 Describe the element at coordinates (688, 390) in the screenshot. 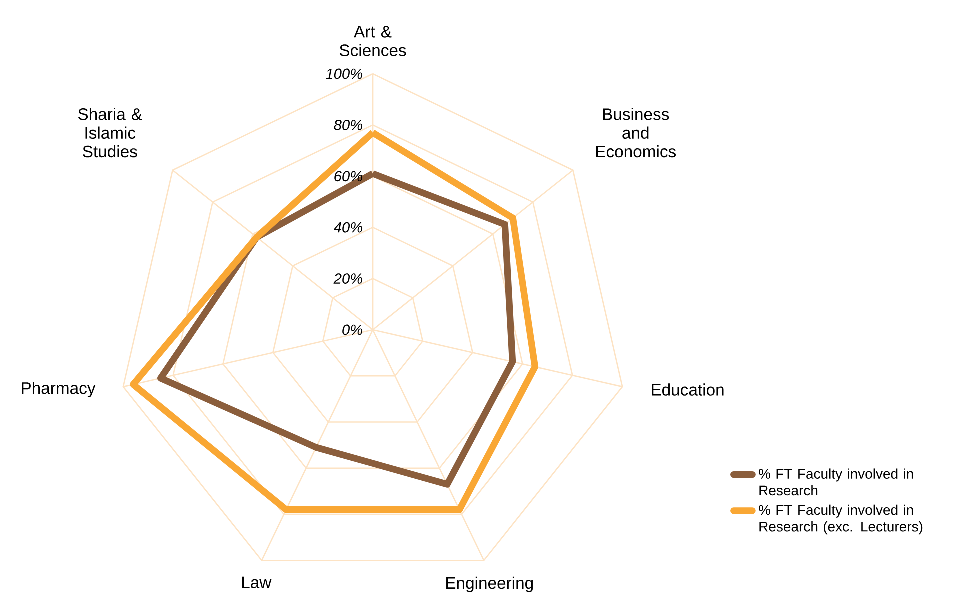

I see `spoke-label: Education` at that location.